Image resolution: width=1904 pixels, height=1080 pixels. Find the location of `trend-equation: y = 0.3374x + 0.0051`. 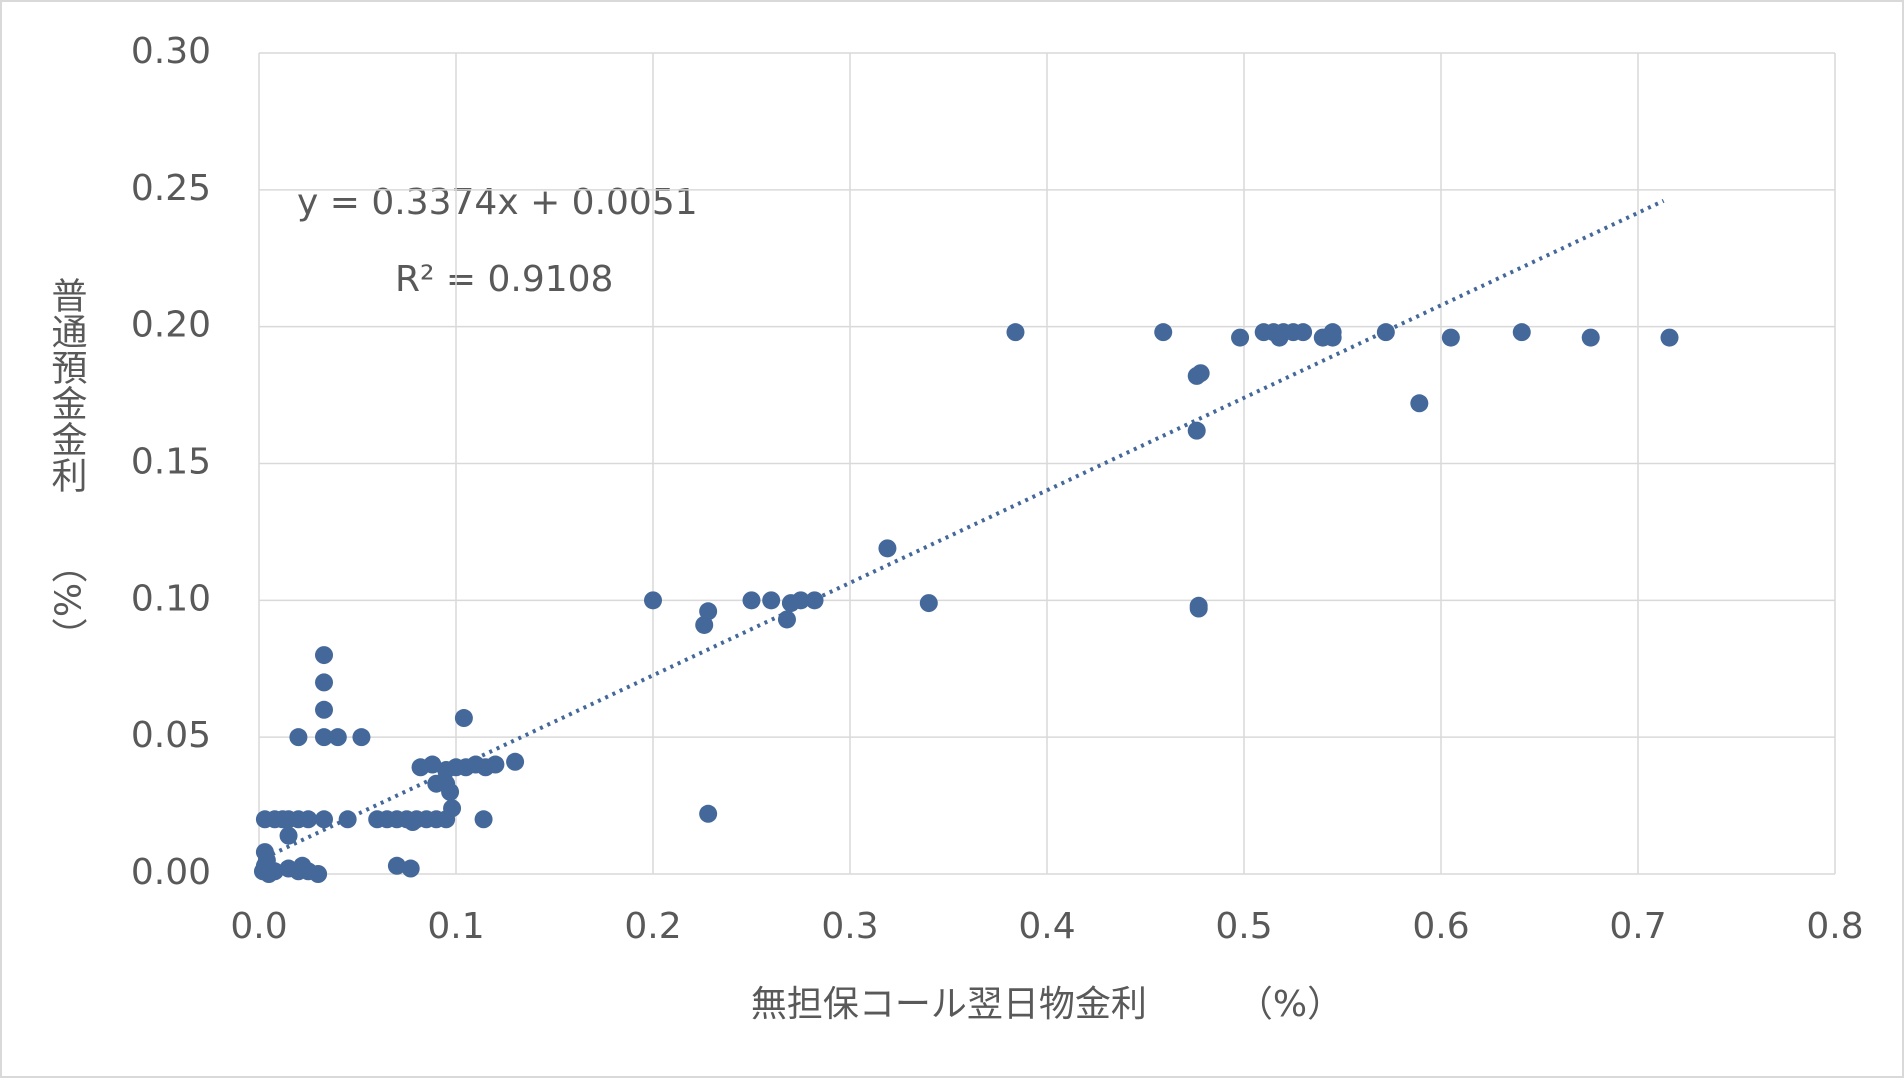

trend-equation: y = 0.3374x + 0.0051 is located at coordinates (497, 202).